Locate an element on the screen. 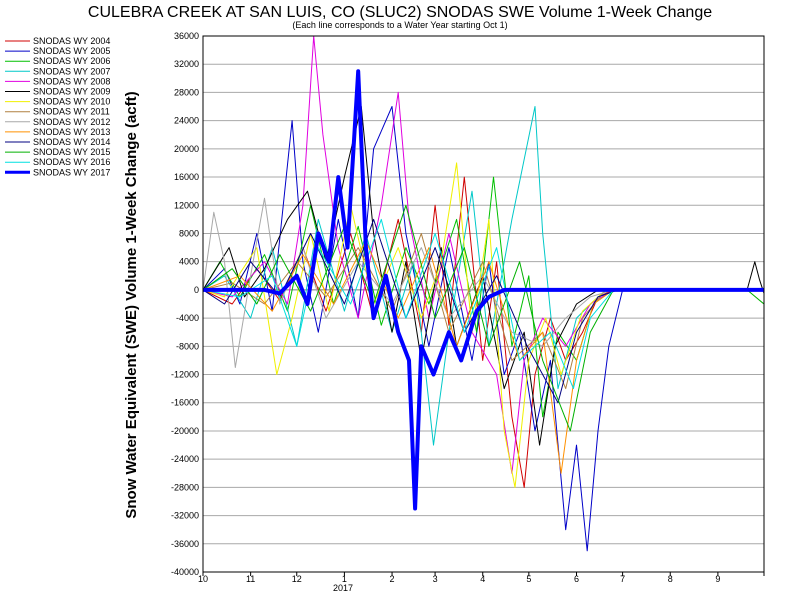 The width and height of the screenshot is (800, 600). legend-label: SNODAS WY 2008 is located at coordinates (71, 81).